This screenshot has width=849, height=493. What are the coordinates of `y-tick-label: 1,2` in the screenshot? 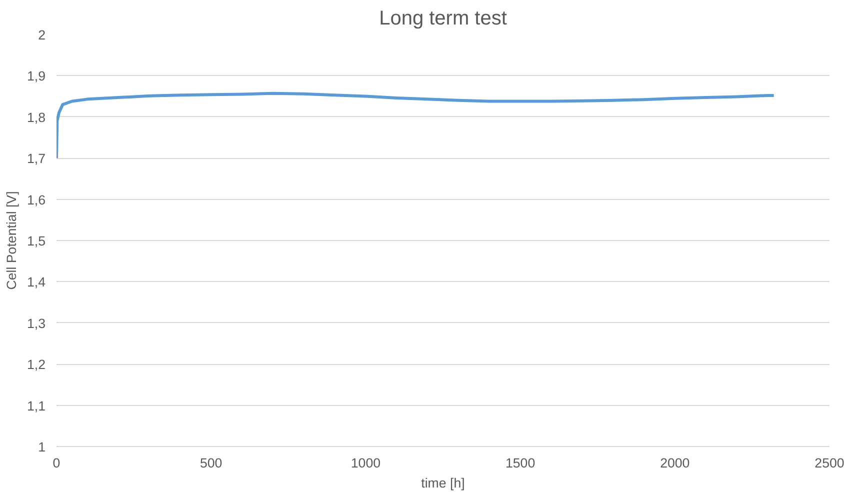 It's located at (36, 364).